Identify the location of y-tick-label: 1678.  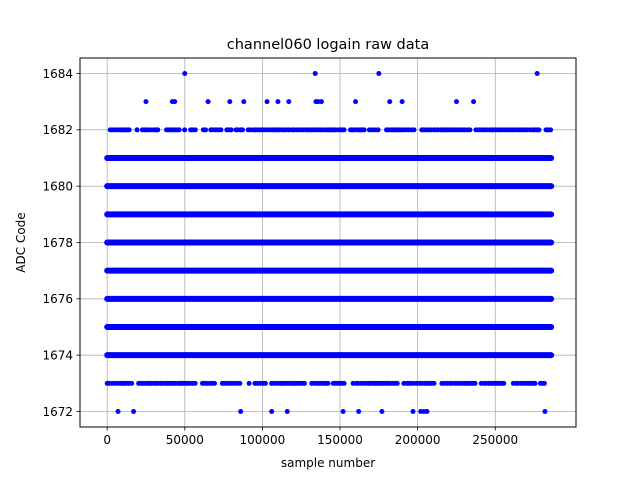
(57, 243).